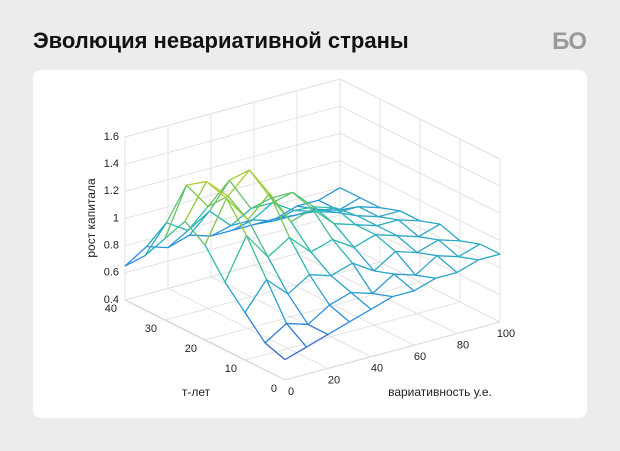 This screenshot has height=451, width=620. I want to click on z-tick-label: 1, so click(116, 218).